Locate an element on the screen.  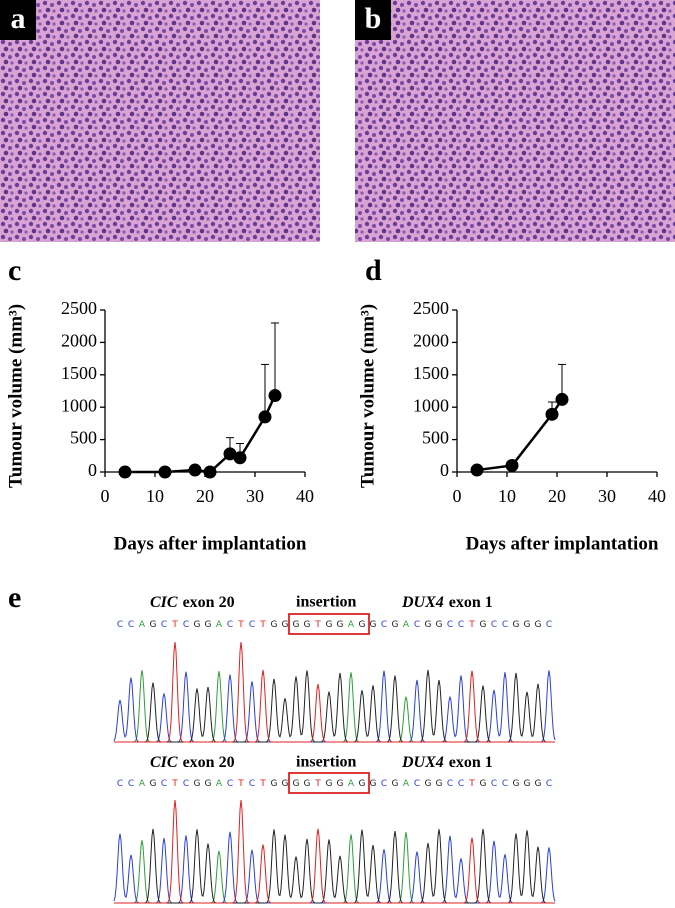
panel-label: a is located at coordinates (18, 18).